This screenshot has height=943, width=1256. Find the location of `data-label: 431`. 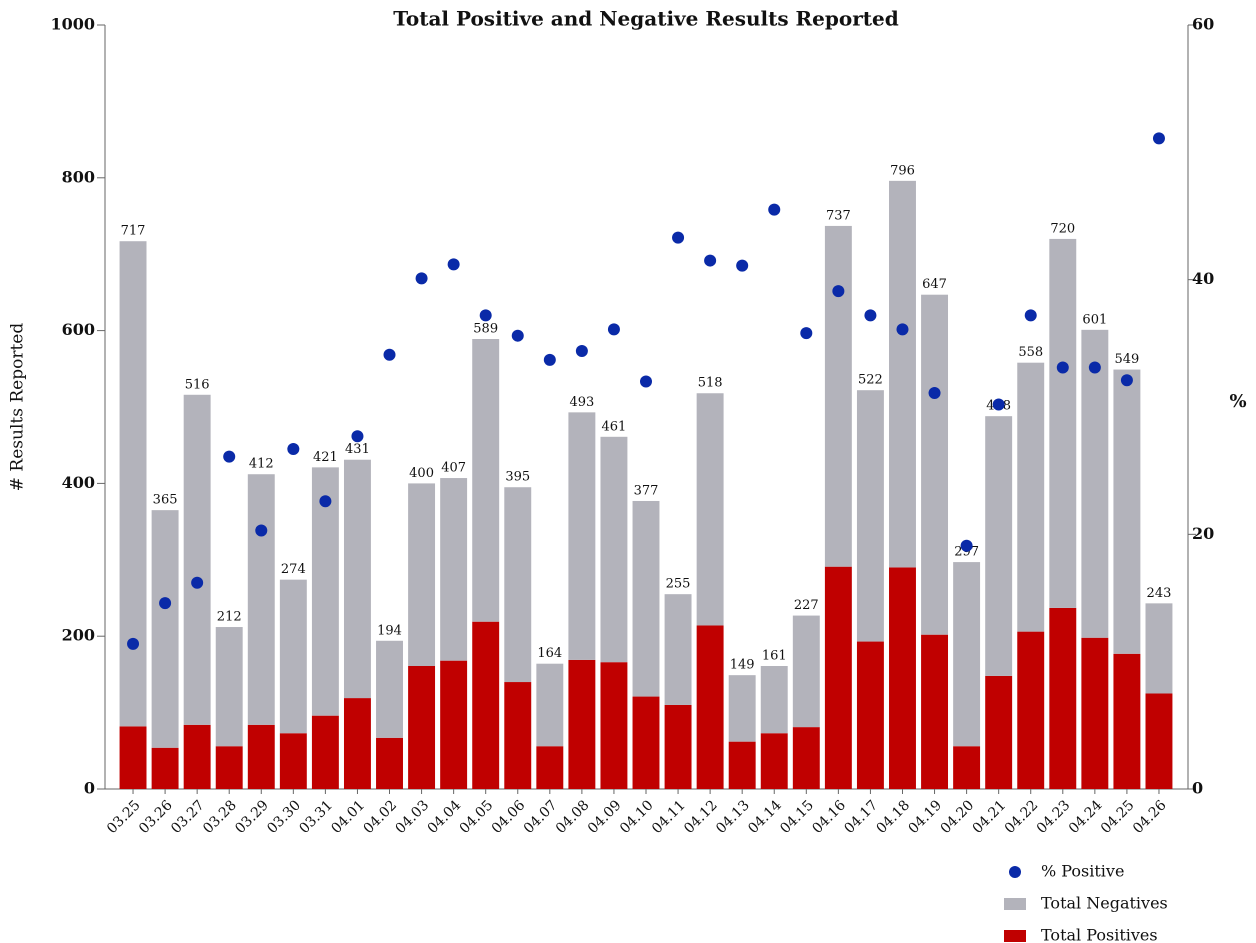

data-label: 431 is located at coordinates (357, 449).